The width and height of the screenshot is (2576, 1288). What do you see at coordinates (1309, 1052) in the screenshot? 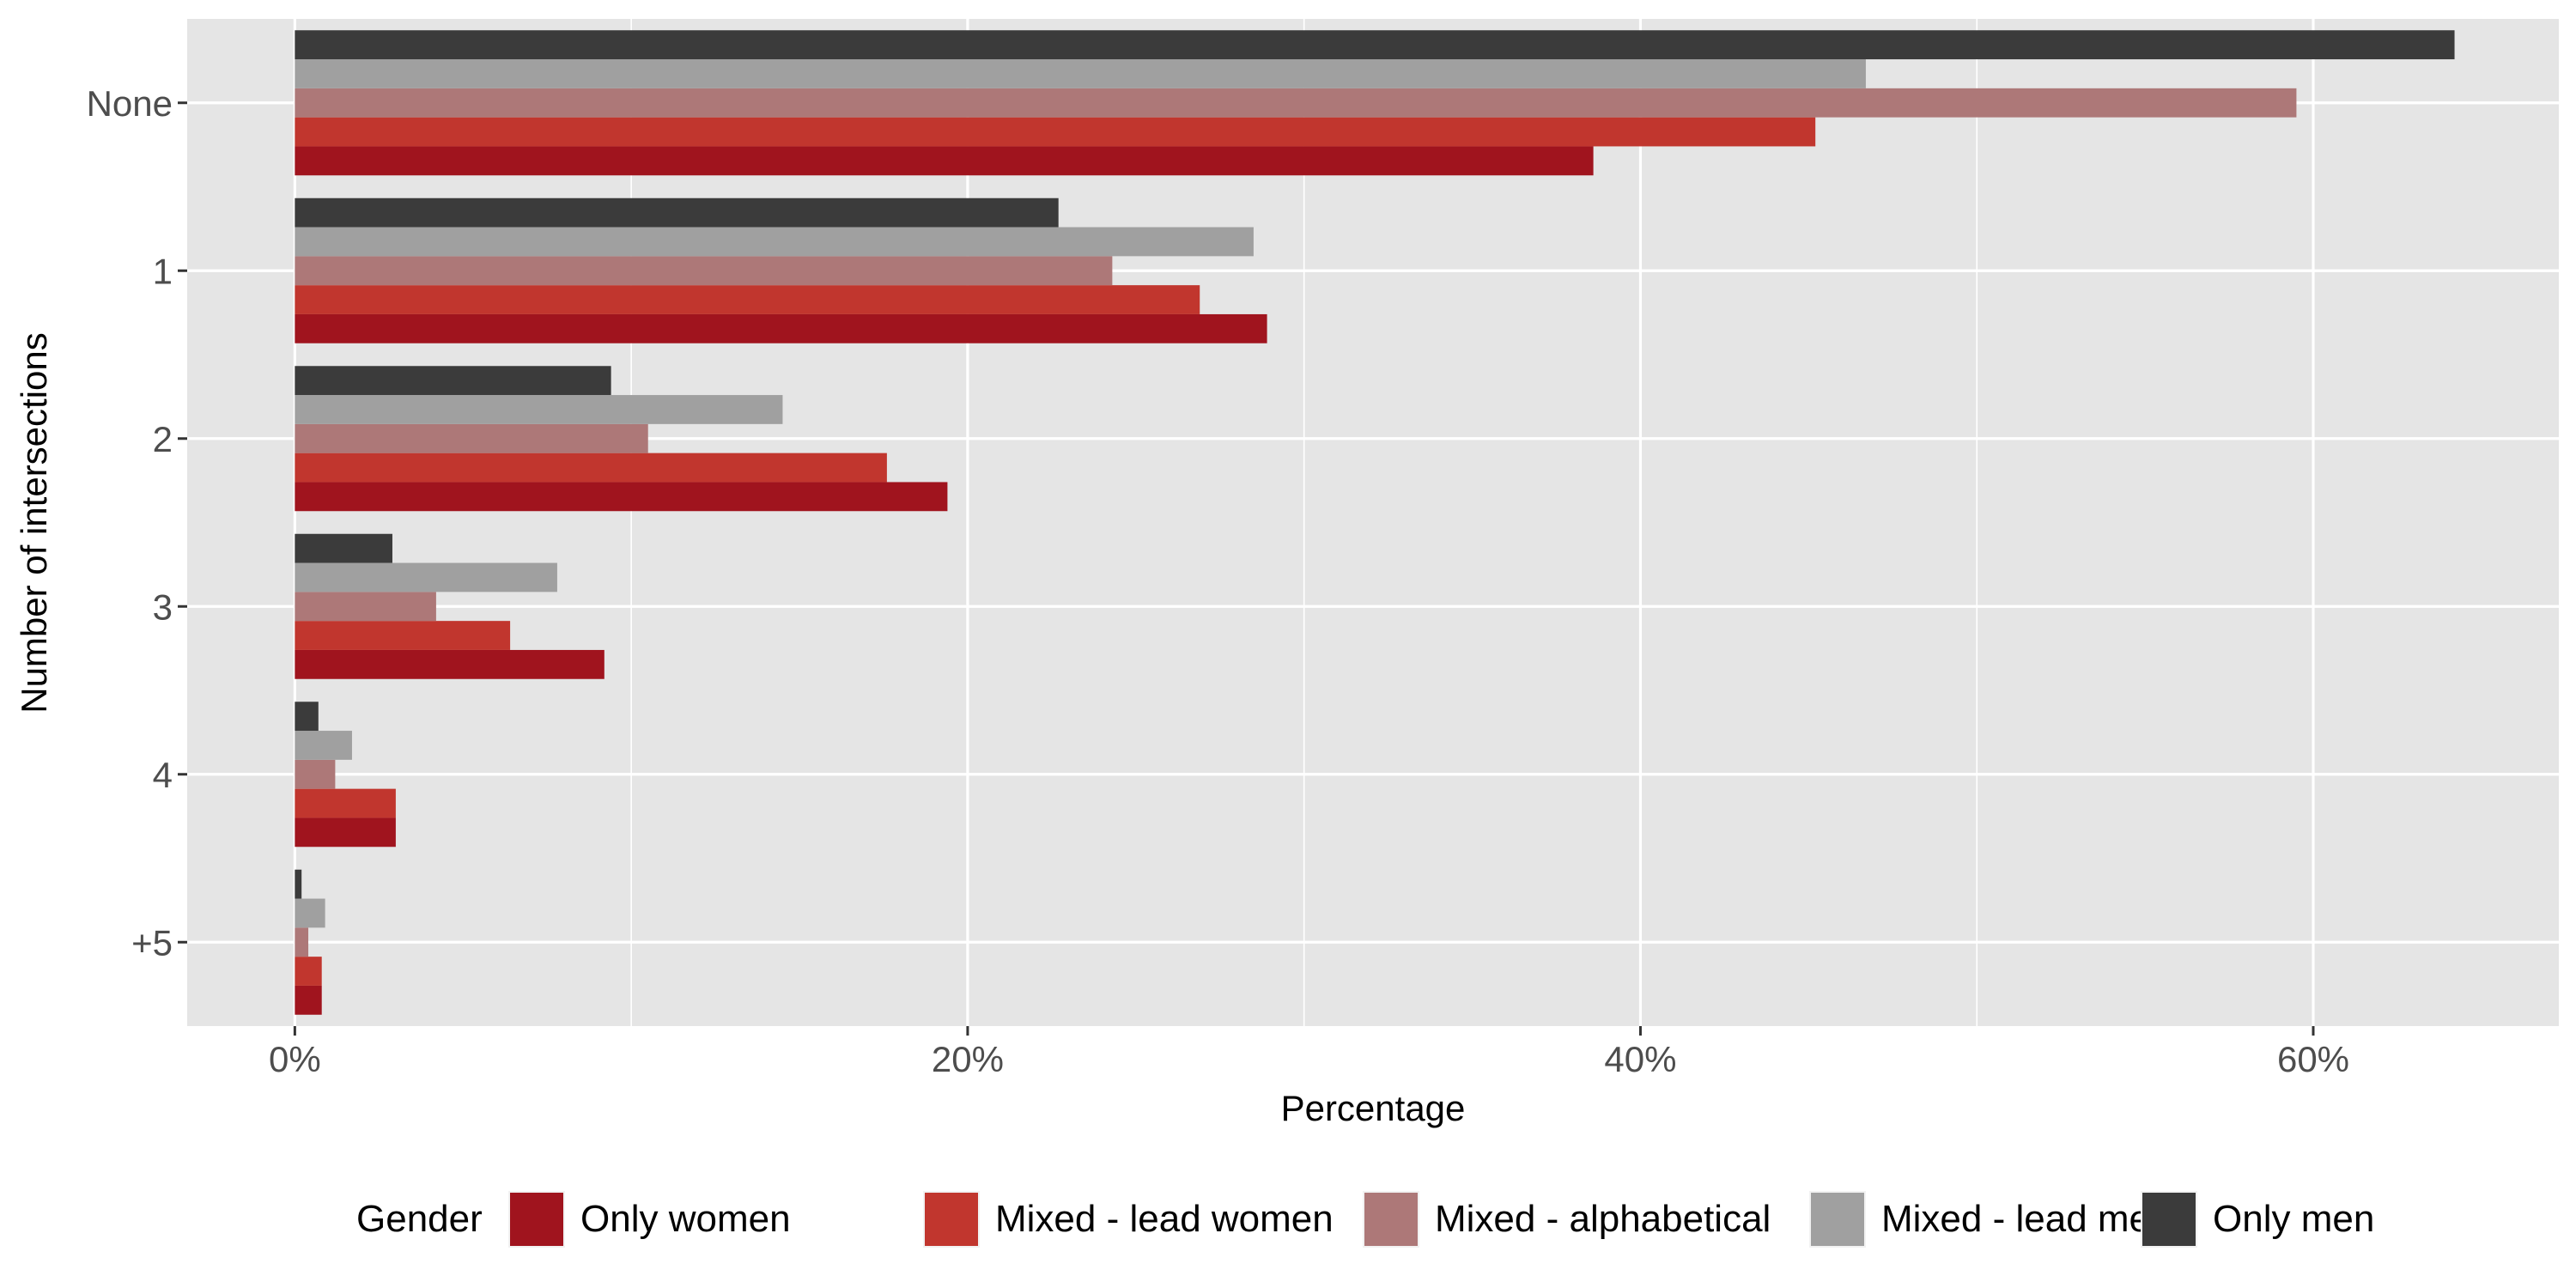
I see `x-axis: 0% 20% 40% 60%` at bounding box center [1309, 1052].